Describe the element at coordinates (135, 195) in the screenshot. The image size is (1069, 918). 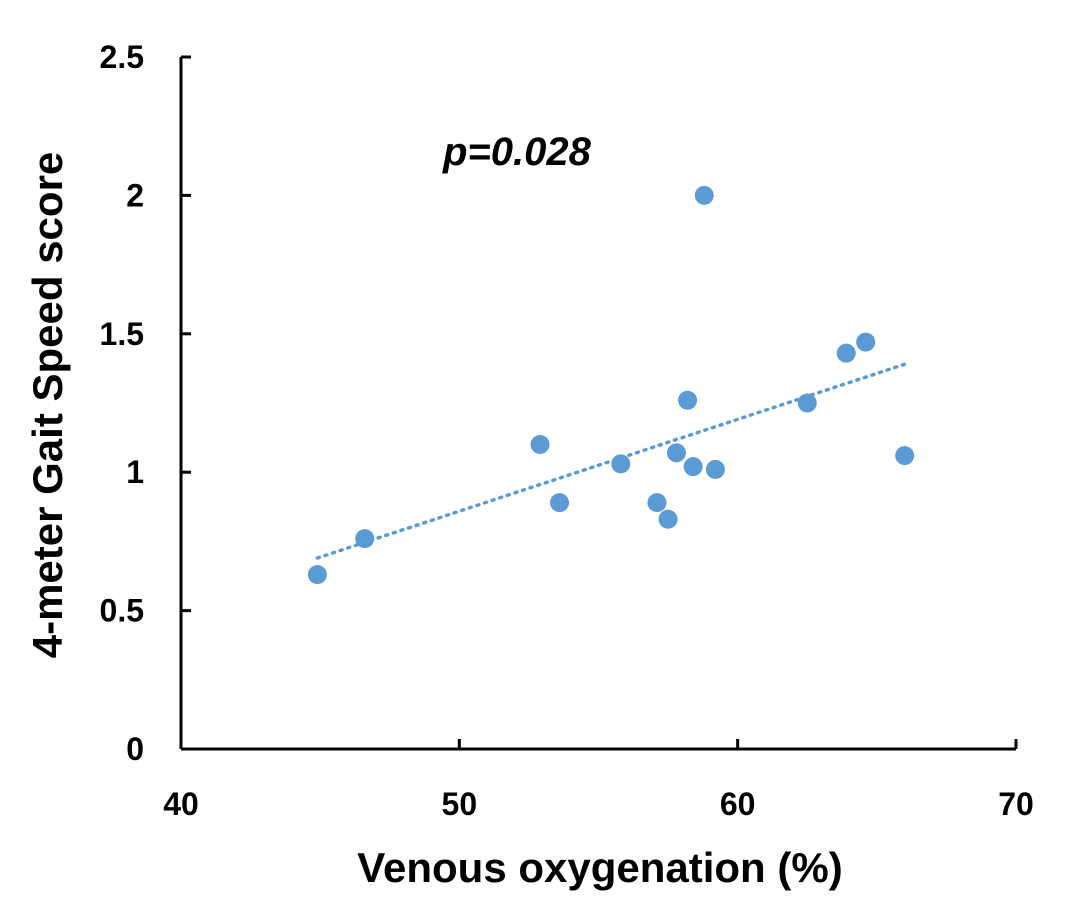
I see `y-tick-label: 2` at that location.